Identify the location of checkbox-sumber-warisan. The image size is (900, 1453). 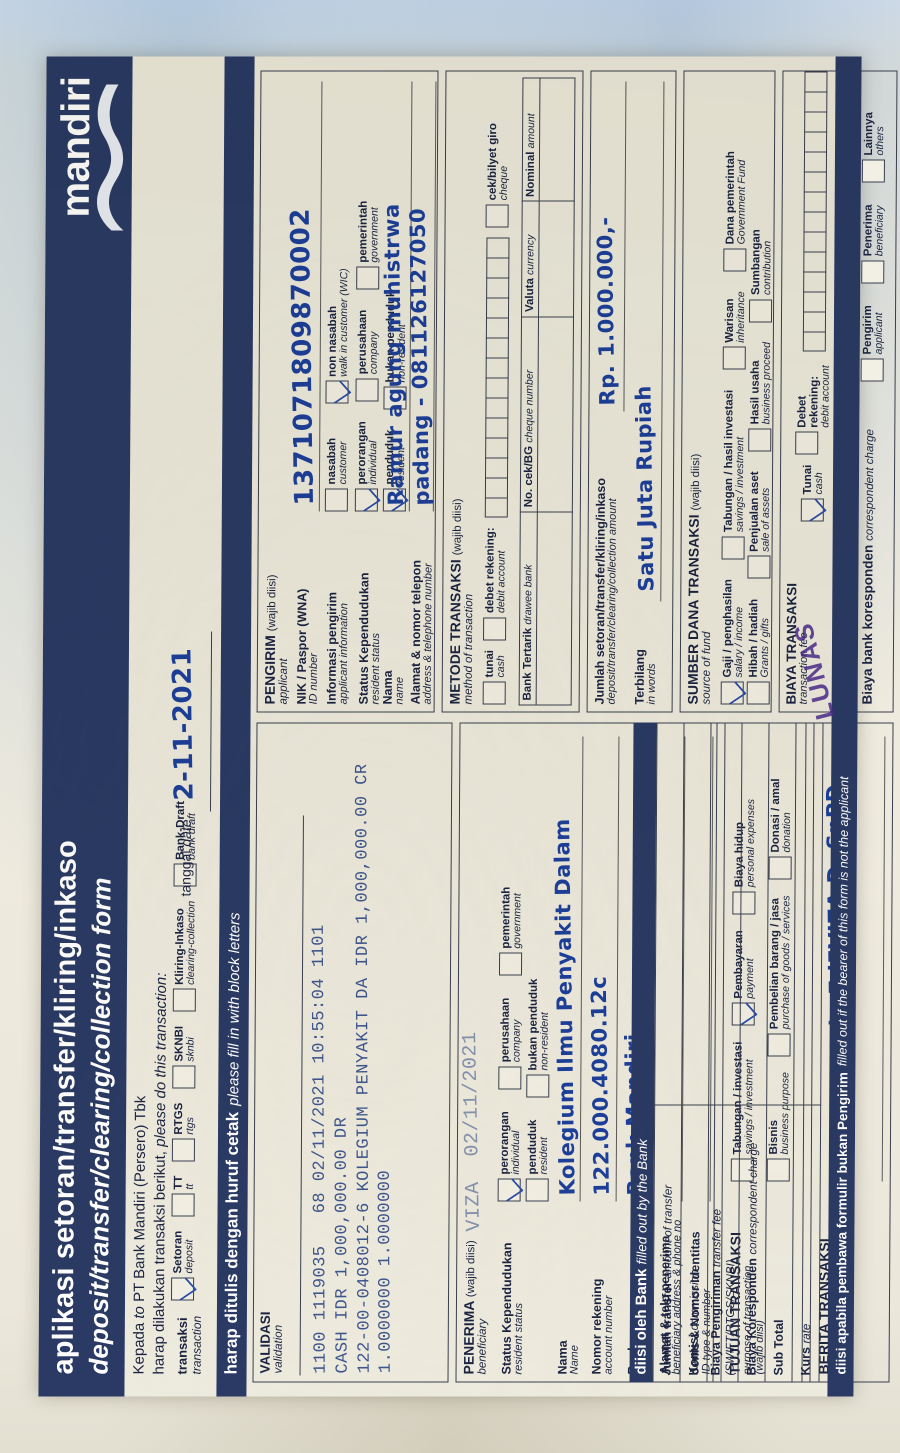
(734, 358).